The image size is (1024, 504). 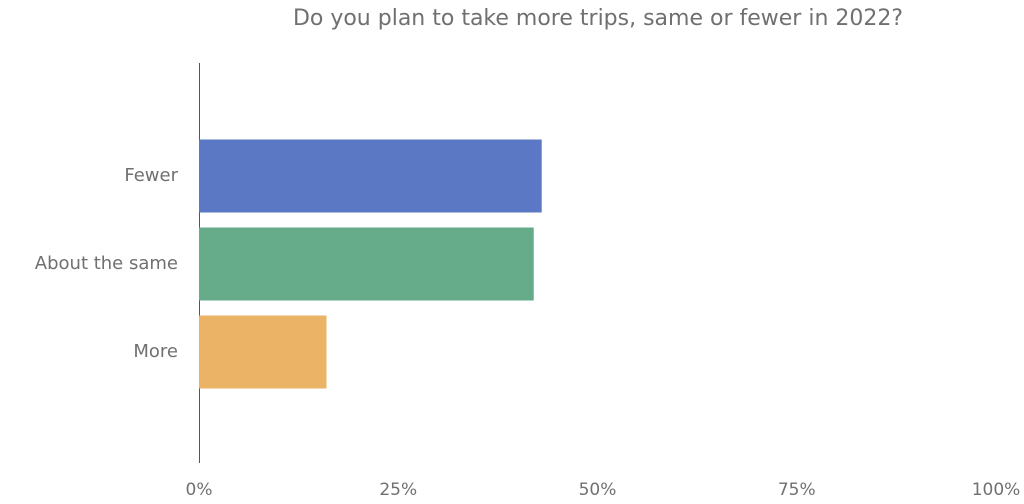 I want to click on x-tick-label: 0%, so click(x=199, y=490).